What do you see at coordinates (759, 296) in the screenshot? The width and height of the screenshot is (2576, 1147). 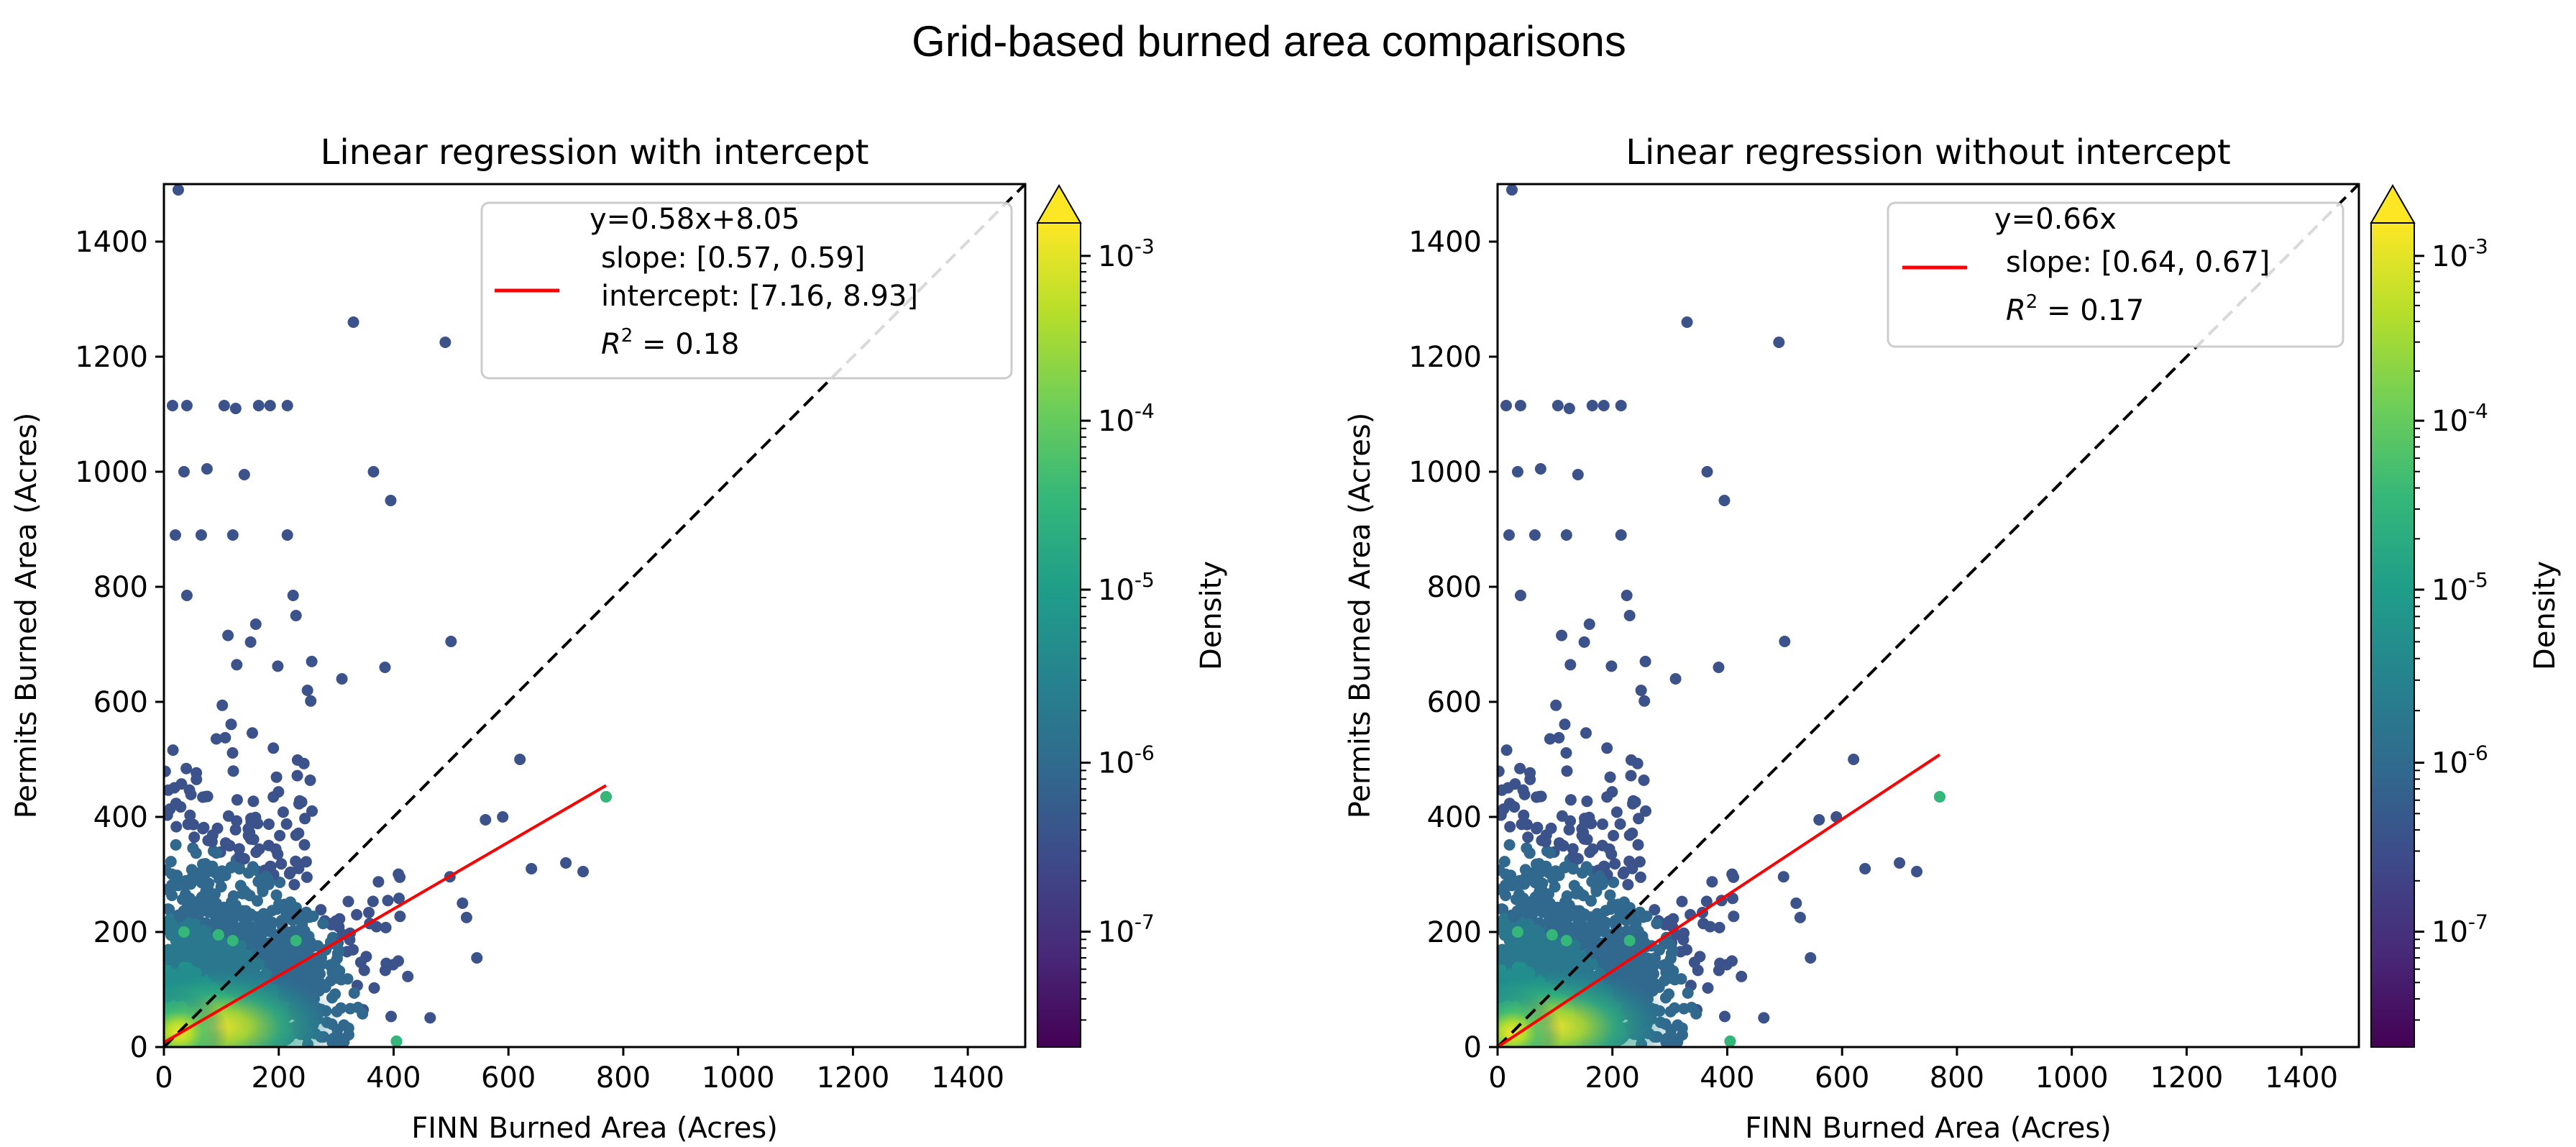 I see `legend-intercept: intercept: [7.16, 8.93]` at bounding box center [759, 296].